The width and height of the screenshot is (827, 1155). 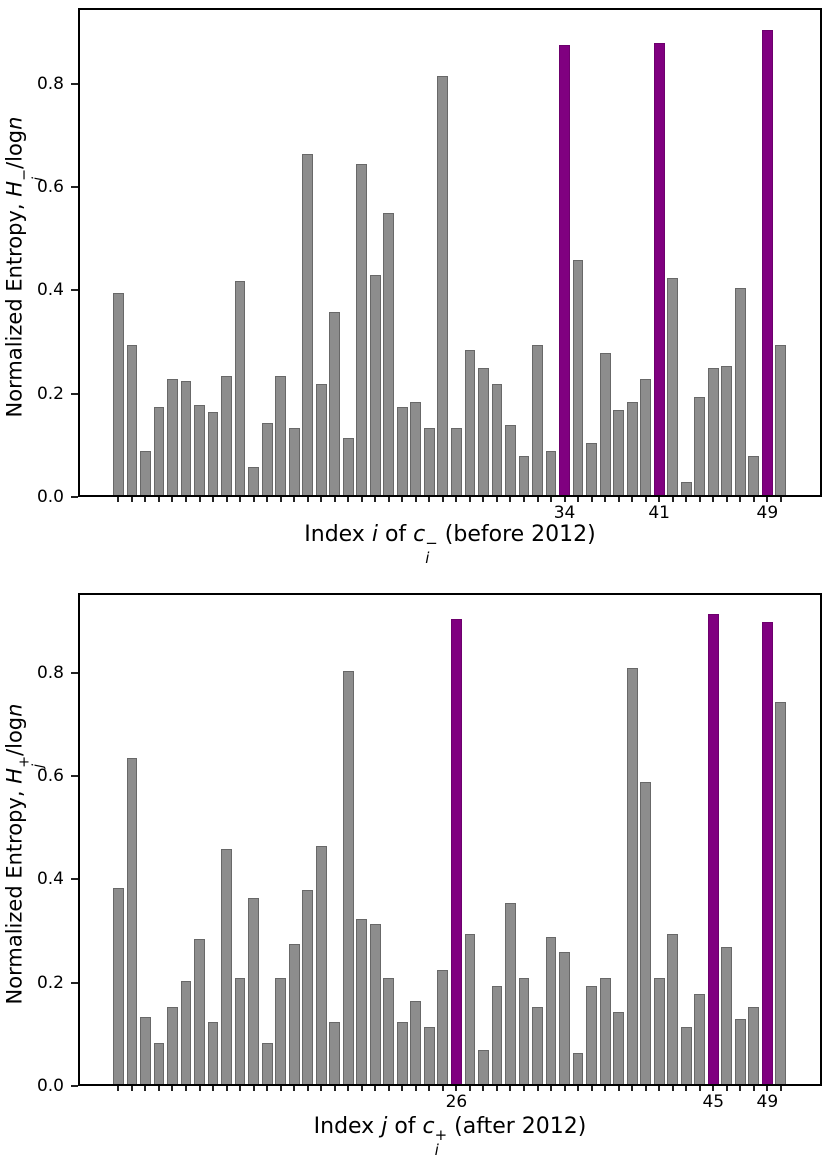 I want to click on xlabel-text: Index, so click(x=338, y=534).